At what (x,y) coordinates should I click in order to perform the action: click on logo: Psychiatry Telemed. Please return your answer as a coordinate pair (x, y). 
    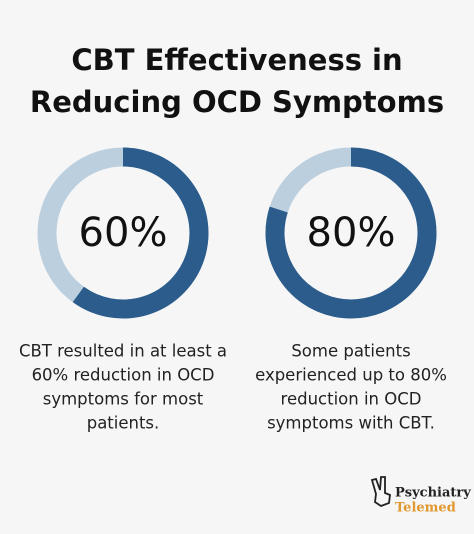
    Looking at the image, I should click on (420, 496).